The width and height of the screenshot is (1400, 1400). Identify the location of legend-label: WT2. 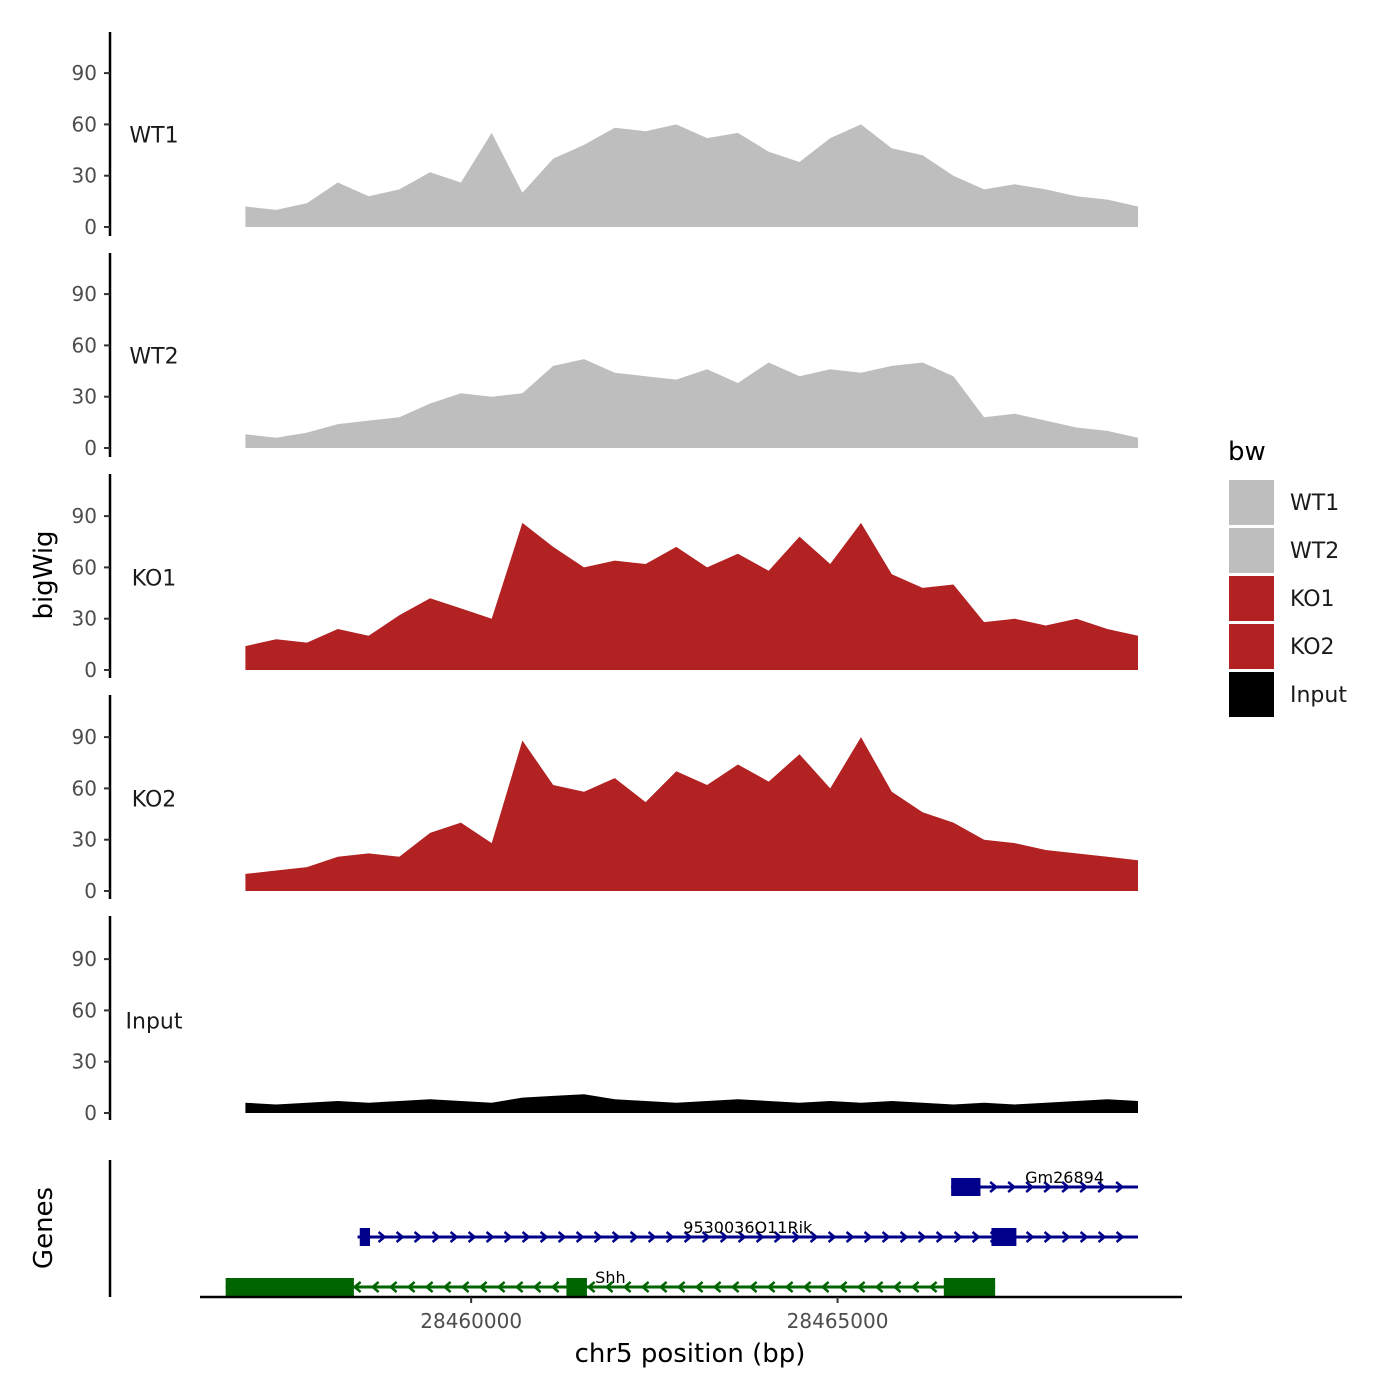
(1314, 551).